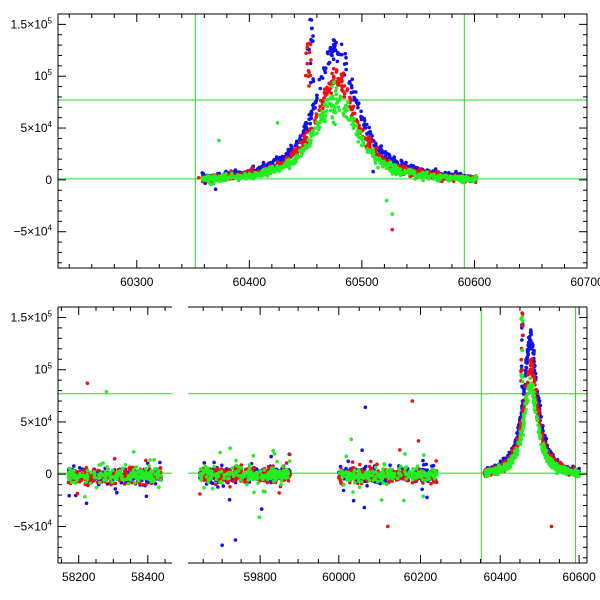 Image resolution: width=600 pixels, height=600 pixels. What do you see at coordinates (32, 23) in the screenshot?
I see `y-tick-label: 1.5×10⁵` at bounding box center [32, 23].